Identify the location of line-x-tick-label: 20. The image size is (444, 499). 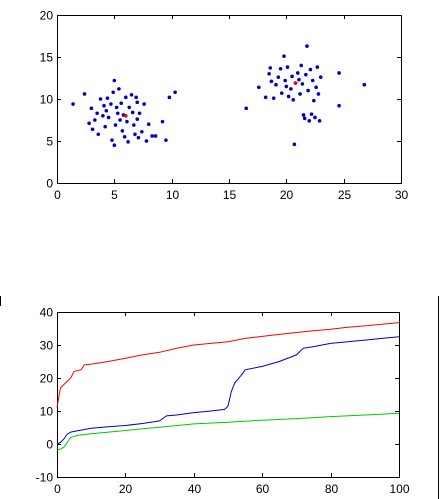
(126, 489).